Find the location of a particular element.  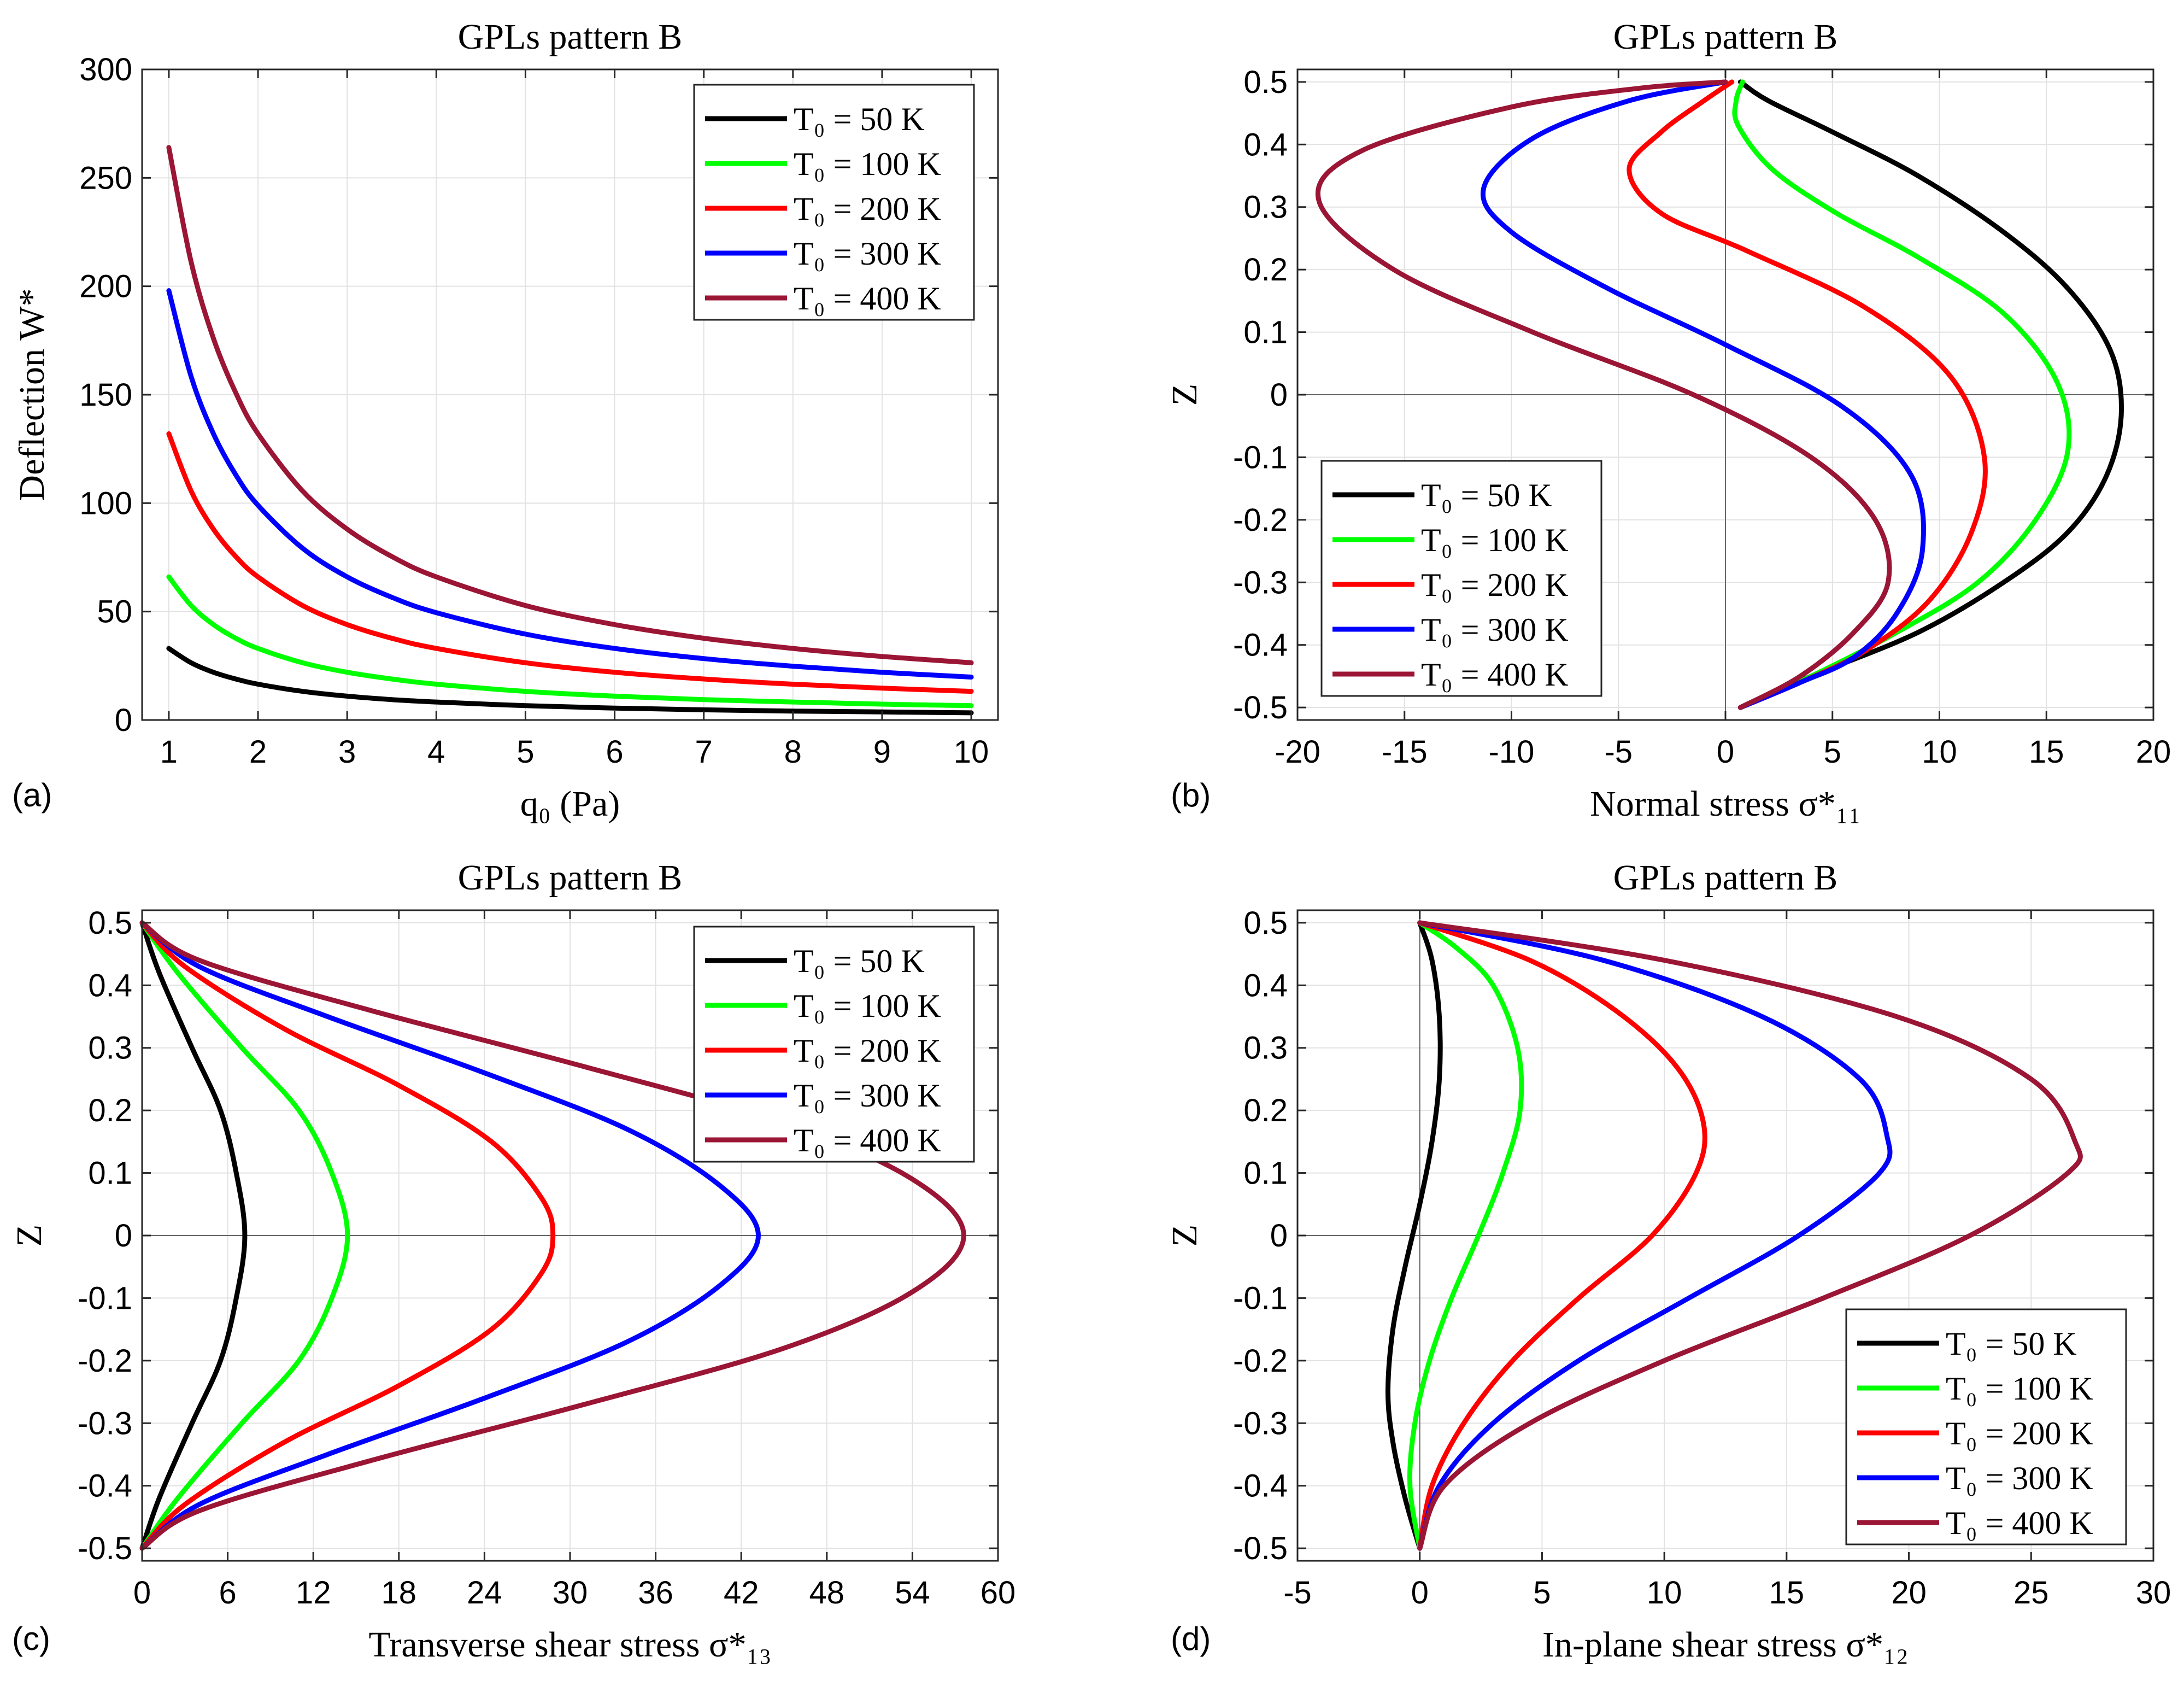

y-tick-label: 0.1 is located at coordinates (110, 1173).